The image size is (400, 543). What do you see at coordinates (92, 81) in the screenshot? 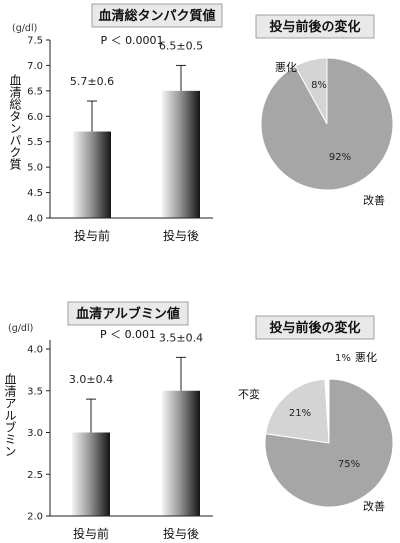
I see `protein-data-label: 5.7±0.6` at bounding box center [92, 81].